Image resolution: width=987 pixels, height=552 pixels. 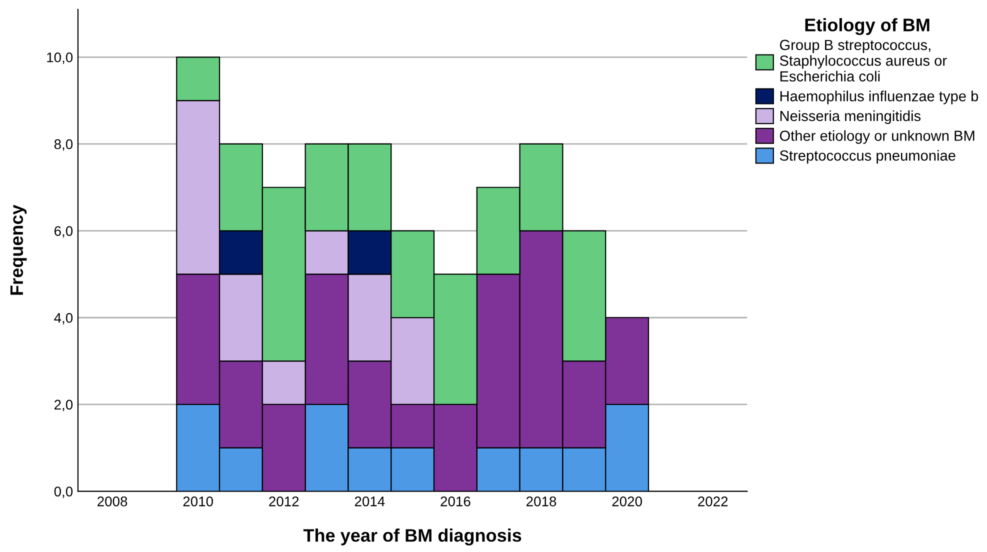 What do you see at coordinates (627, 501) in the screenshot?
I see `x-tick-label: 2020` at bounding box center [627, 501].